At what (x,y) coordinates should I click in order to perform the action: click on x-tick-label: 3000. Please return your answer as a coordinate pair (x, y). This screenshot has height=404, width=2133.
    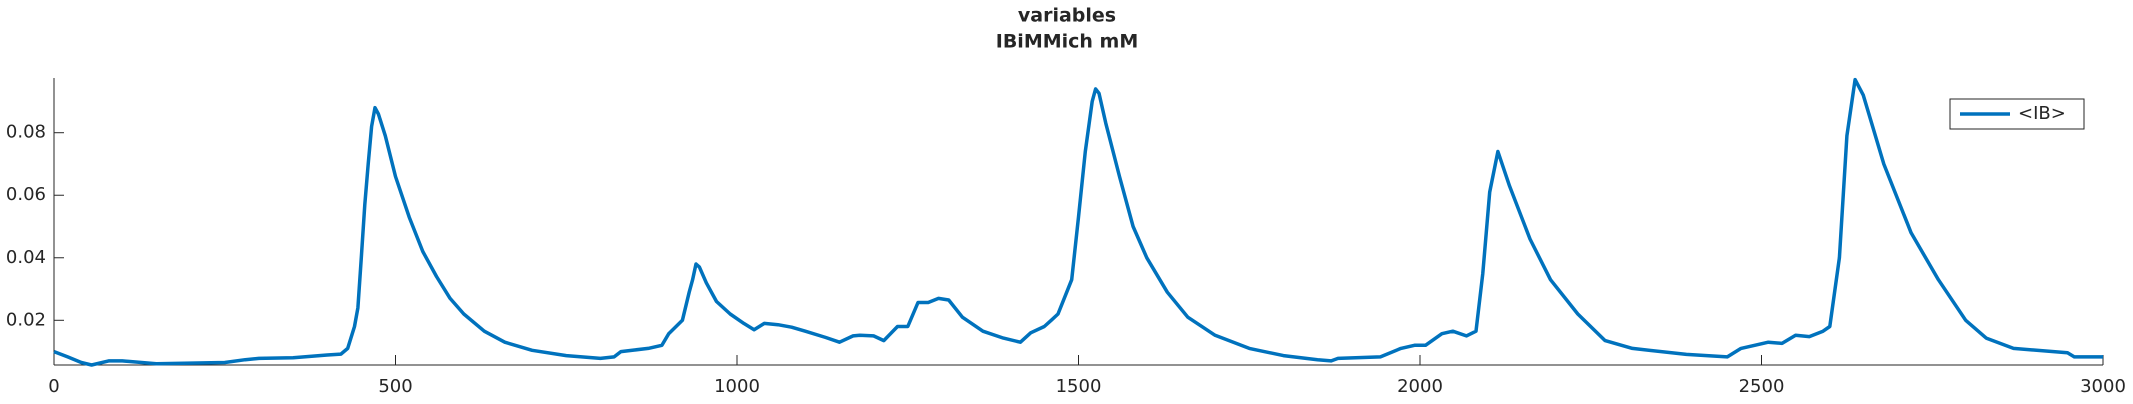
    Looking at the image, I should click on (2103, 386).